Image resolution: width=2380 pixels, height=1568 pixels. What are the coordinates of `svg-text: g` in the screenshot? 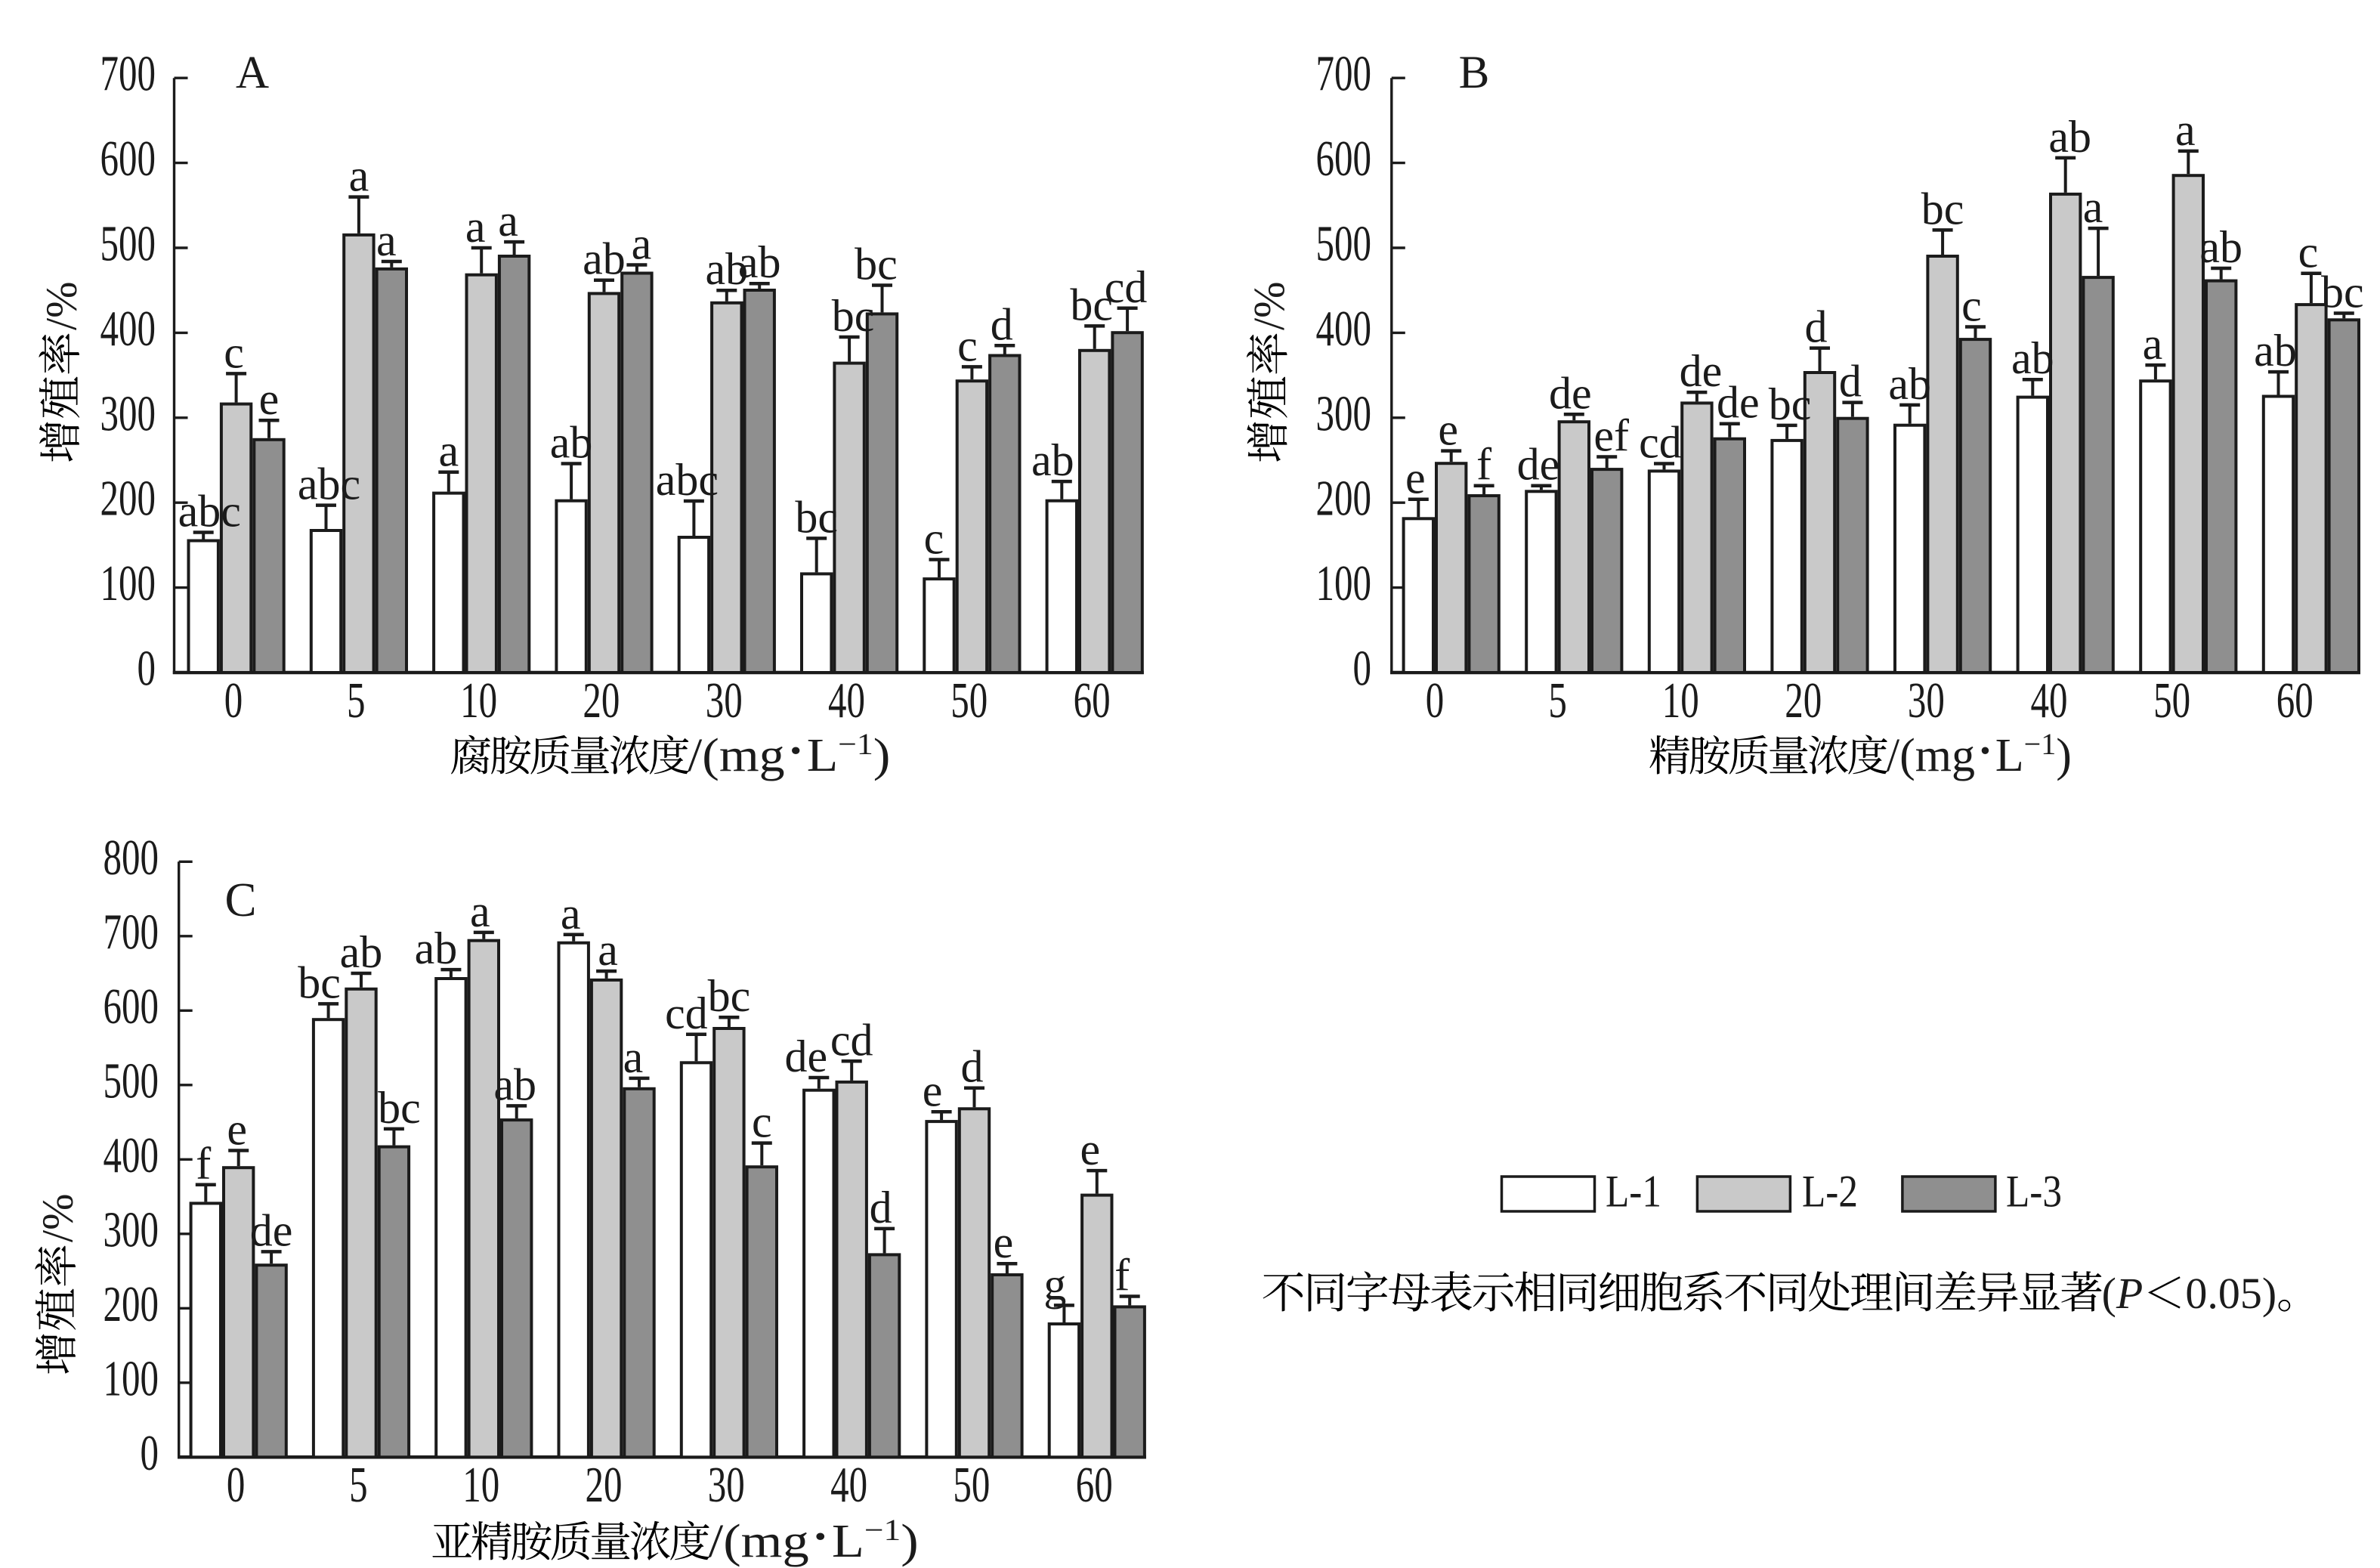 It's located at (1054, 1284).